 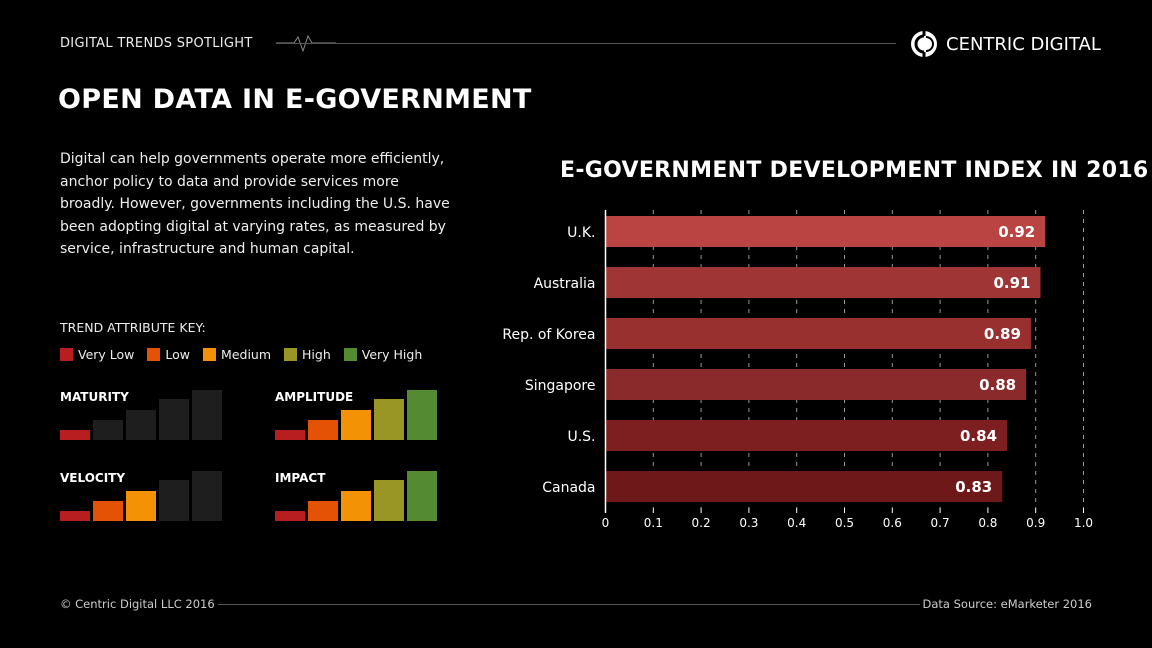 What do you see at coordinates (316, 354) in the screenshot?
I see `legend-label: High` at bounding box center [316, 354].